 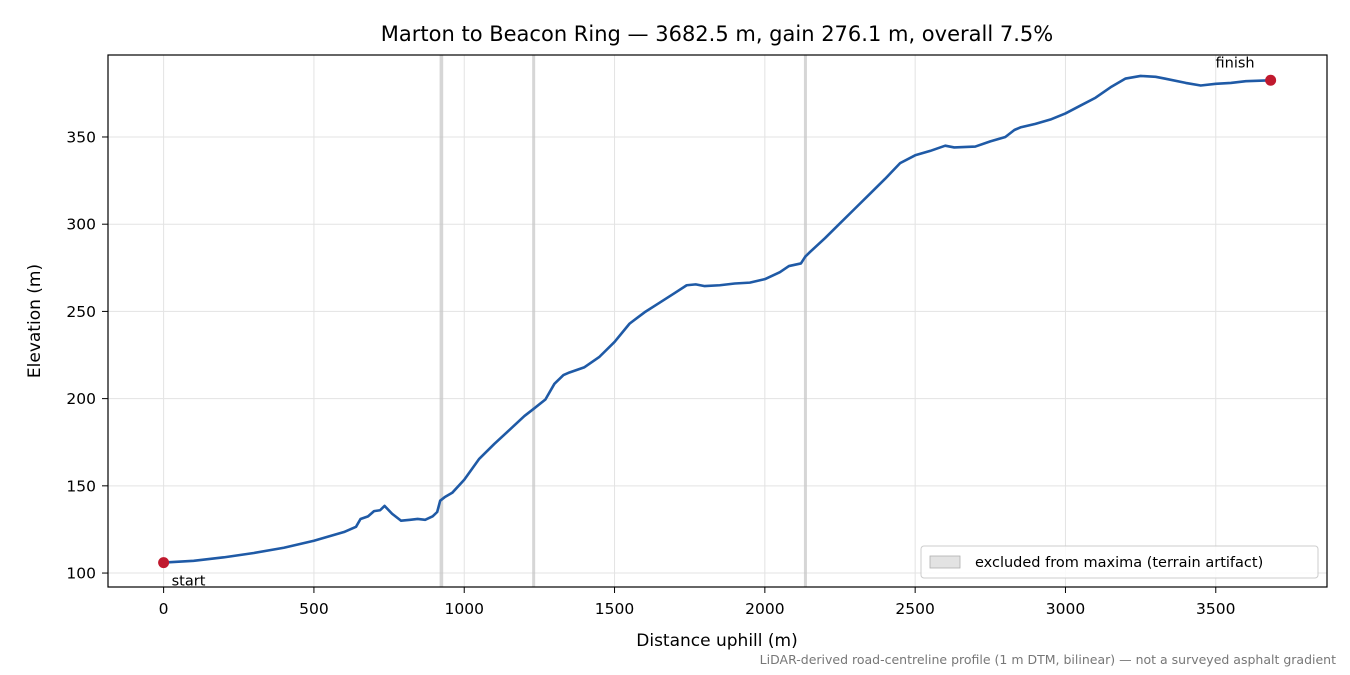 I want to click on y-tick-label: 100, so click(x=81, y=574).